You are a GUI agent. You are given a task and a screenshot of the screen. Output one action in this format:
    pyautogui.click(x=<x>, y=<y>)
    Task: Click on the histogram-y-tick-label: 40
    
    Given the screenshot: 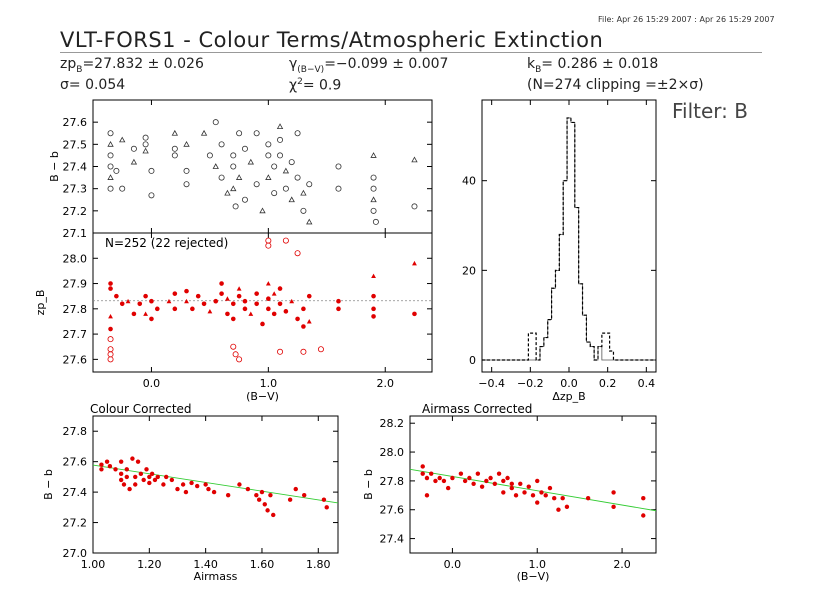 What is the action you would take?
    pyautogui.click(x=469, y=181)
    